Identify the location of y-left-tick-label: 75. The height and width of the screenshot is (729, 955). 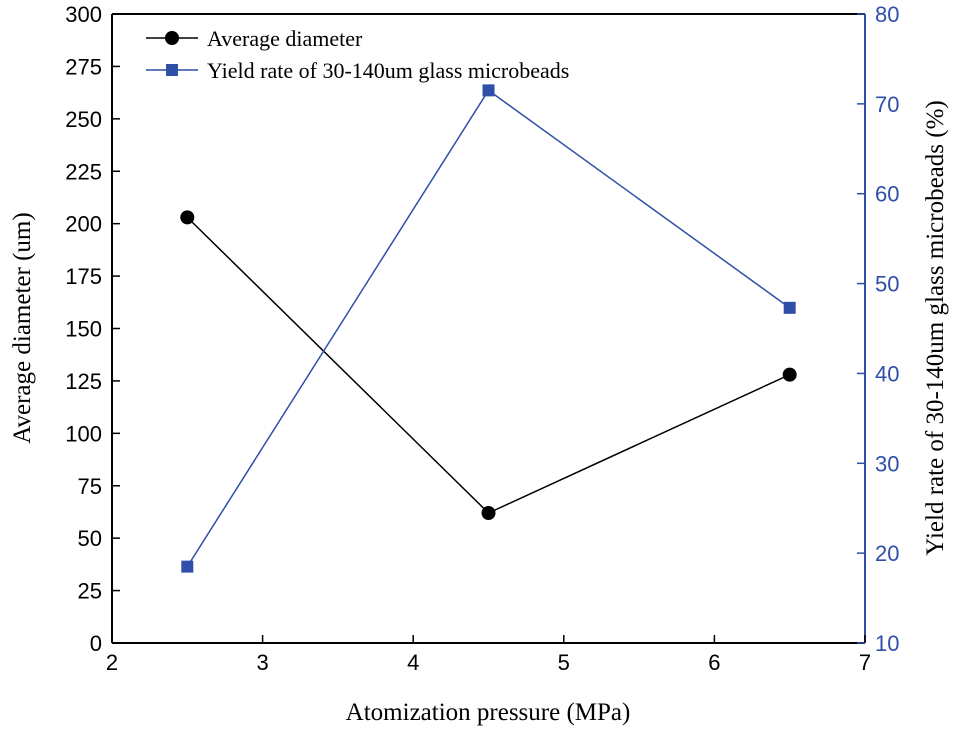
(90, 486).